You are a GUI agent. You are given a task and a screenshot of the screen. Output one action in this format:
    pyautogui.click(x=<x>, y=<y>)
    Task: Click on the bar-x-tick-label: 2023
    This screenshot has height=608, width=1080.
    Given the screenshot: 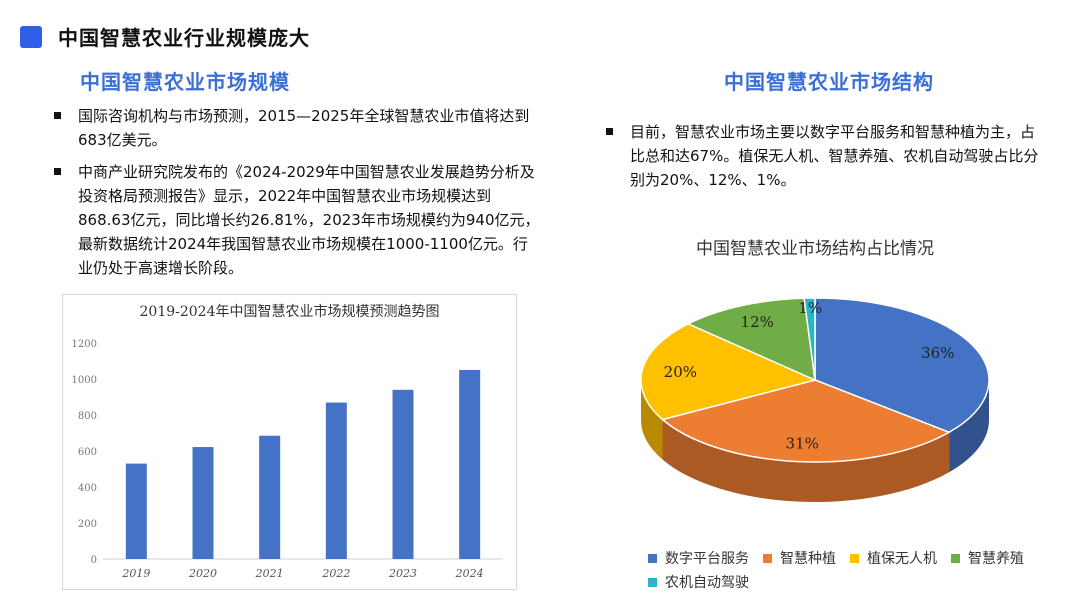 What is the action you would take?
    pyautogui.click(x=402, y=573)
    